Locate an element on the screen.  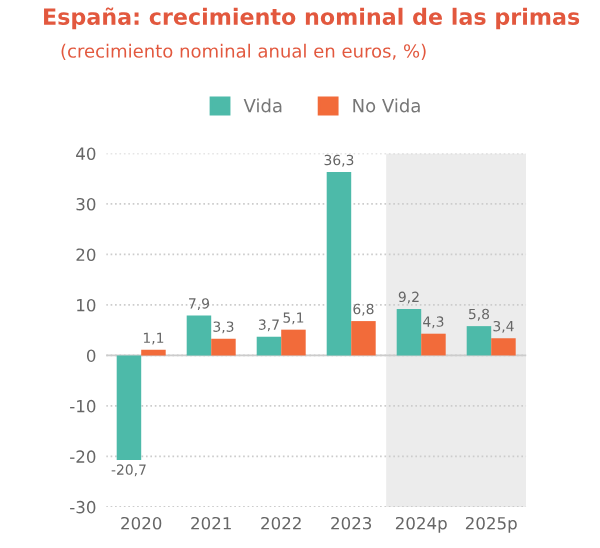
y-tick-label: 30 is located at coordinates (86, 204).